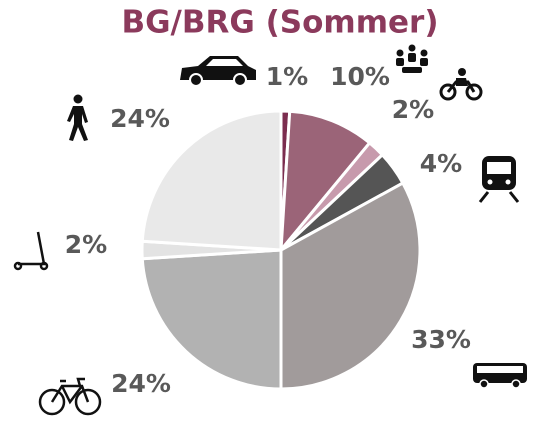 The width and height of the screenshot is (541, 422). What do you see at coordinates (287, 76) in the screenshot?
I see `data-label: 1%` at bounding box center [287, 76].